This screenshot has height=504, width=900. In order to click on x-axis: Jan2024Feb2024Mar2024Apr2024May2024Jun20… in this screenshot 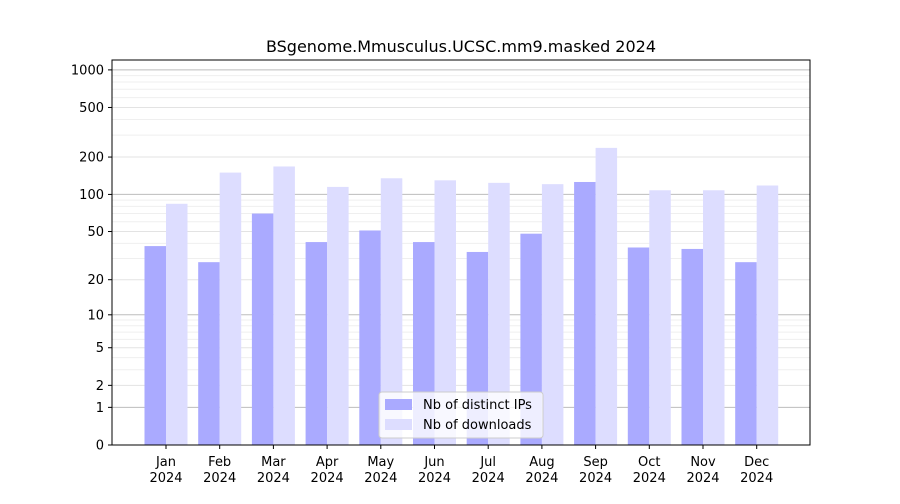, I will do `click(461, 465)`.